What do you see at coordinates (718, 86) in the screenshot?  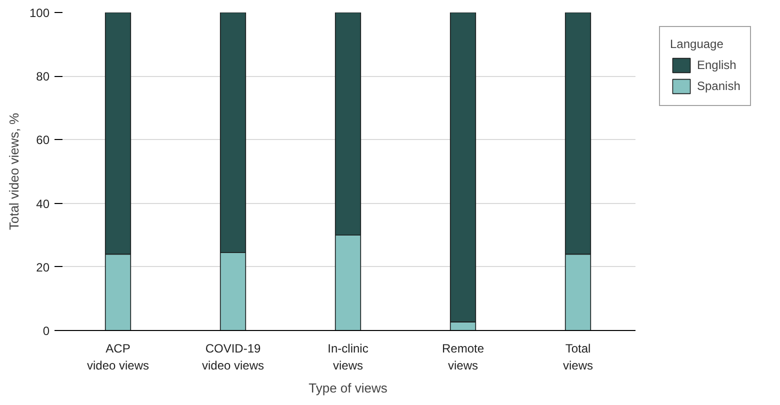 I see `legend-label: Spanish` at bounding box center [718, 86].